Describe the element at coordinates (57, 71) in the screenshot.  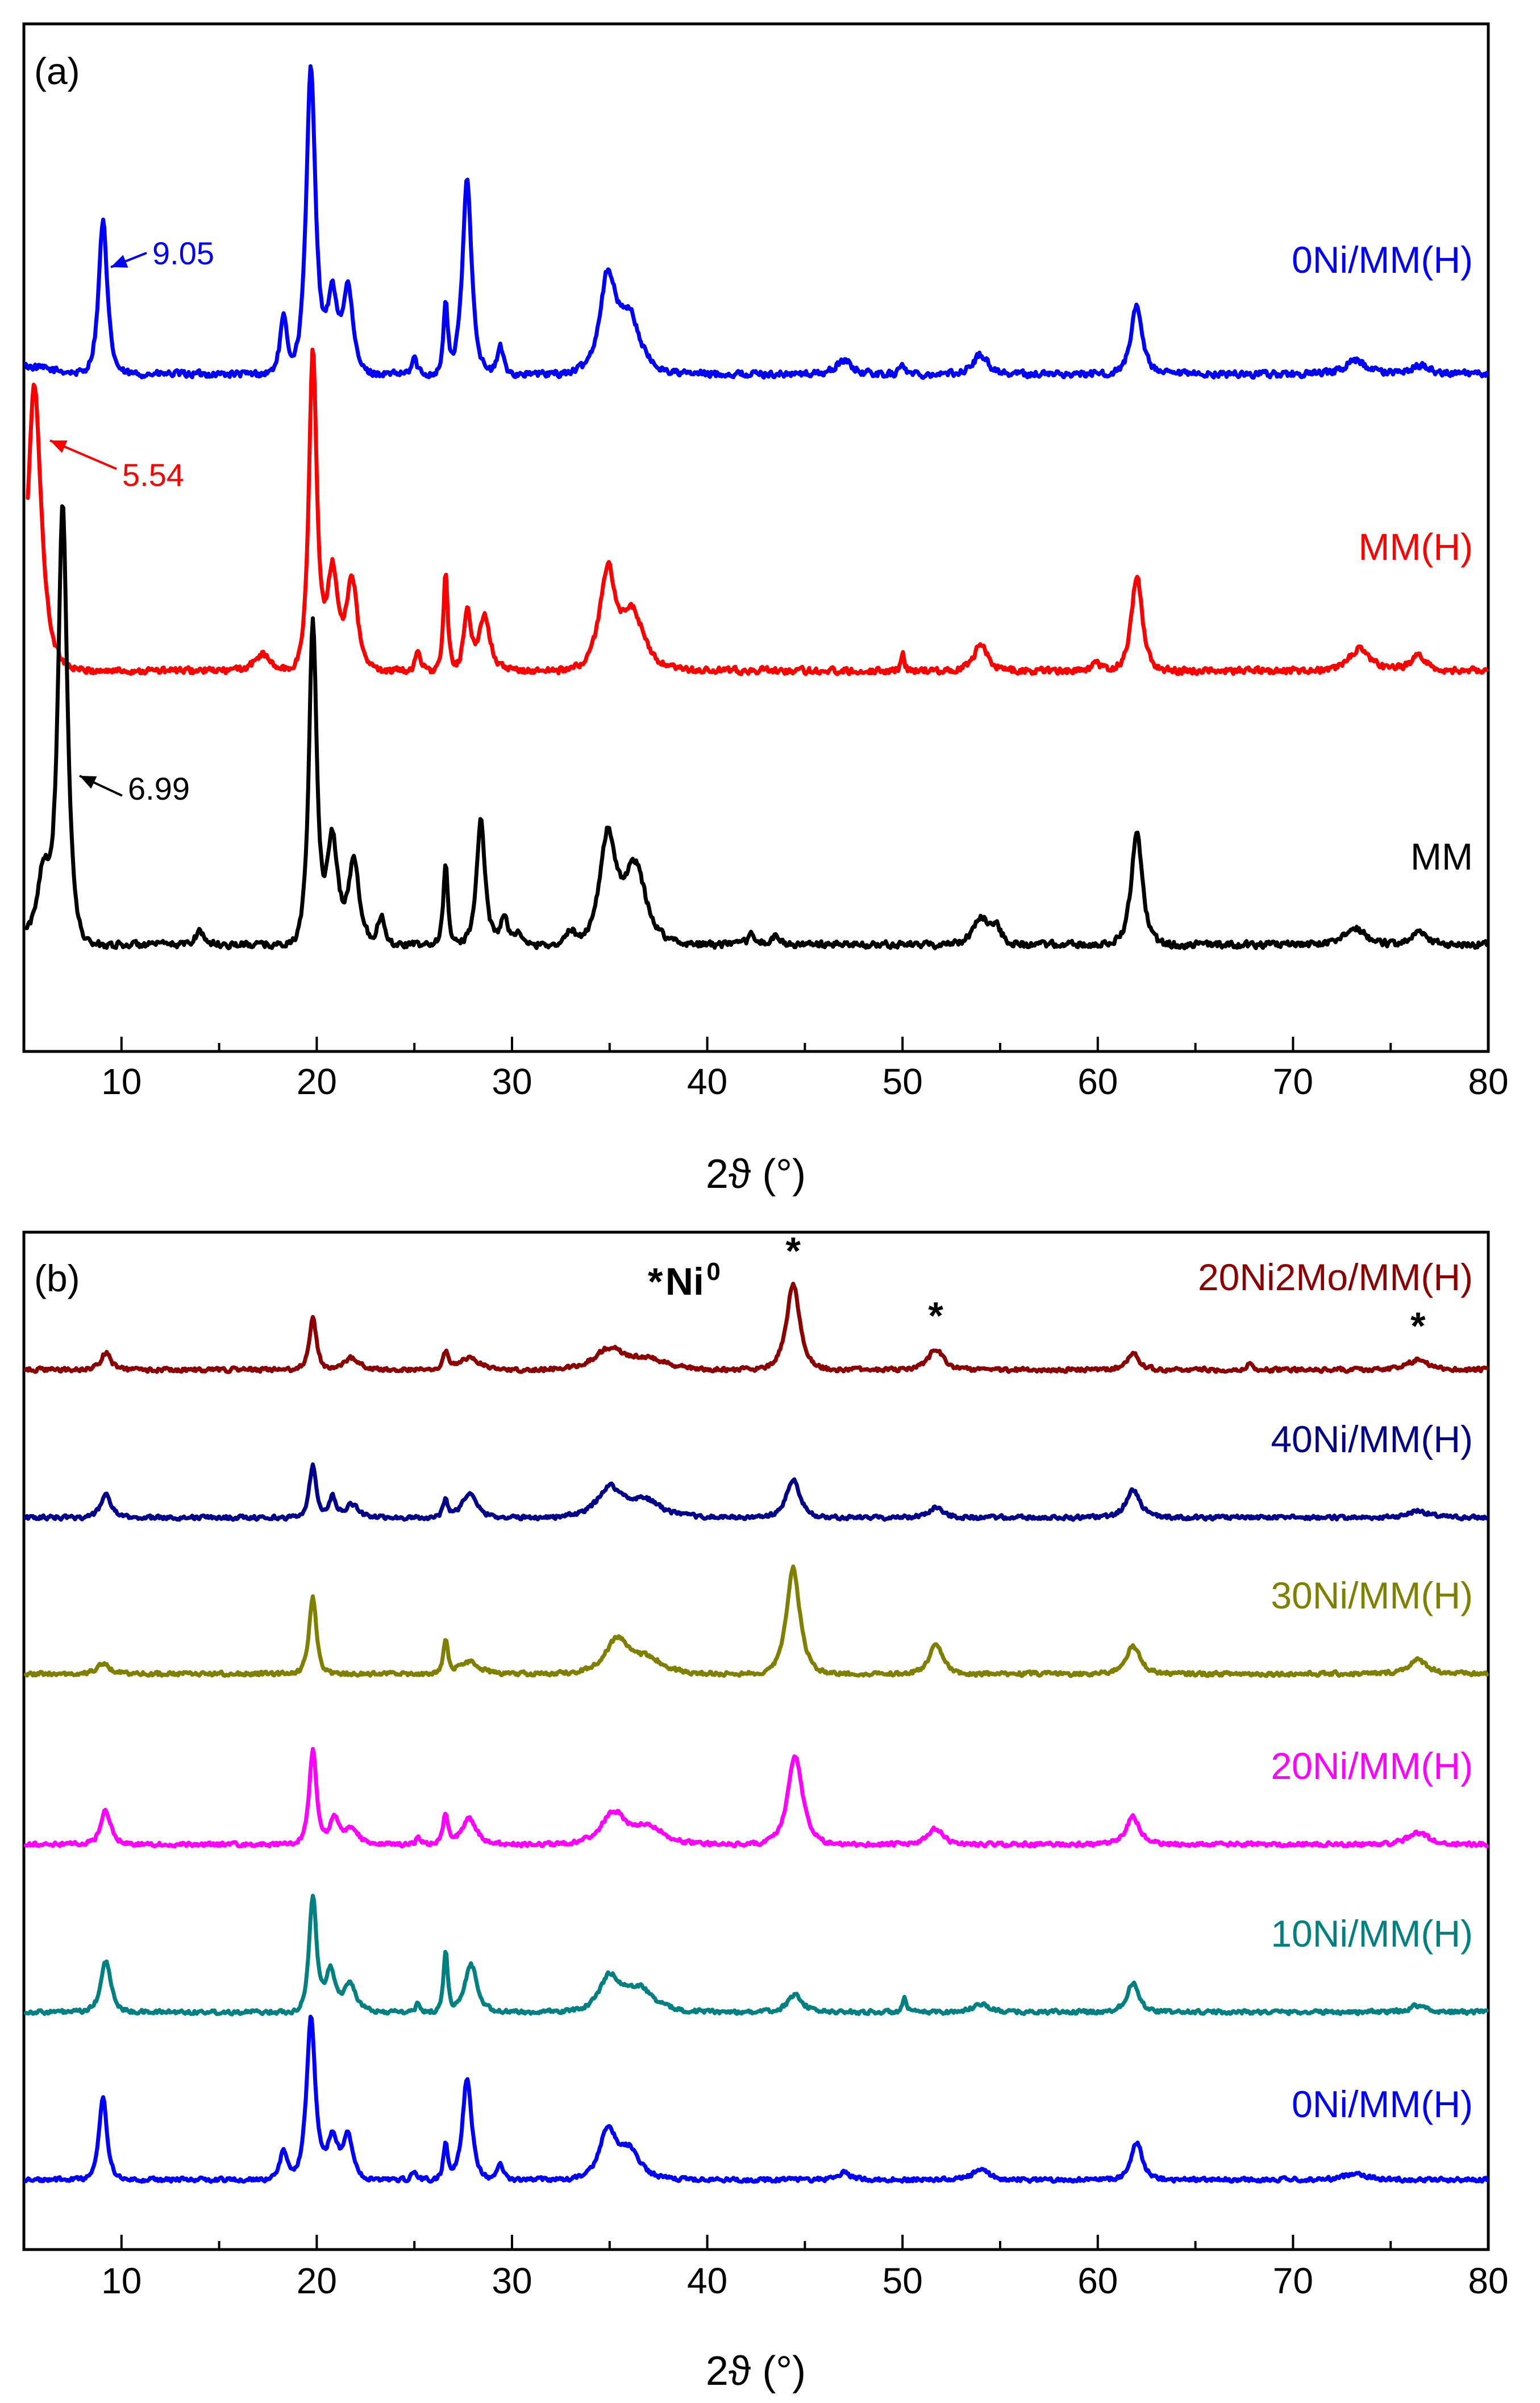
I see `panel-a-label: (a)` at that location.